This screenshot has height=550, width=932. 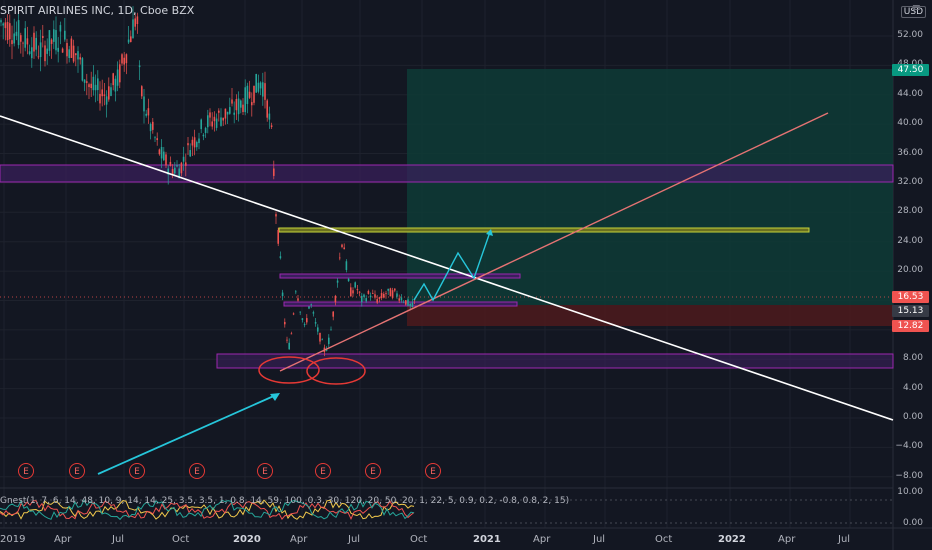 What do you see at coordinates (916, 7) in the screenshot?
I see `axis-menu-icon: ≡` at bounding box center [916, 7].